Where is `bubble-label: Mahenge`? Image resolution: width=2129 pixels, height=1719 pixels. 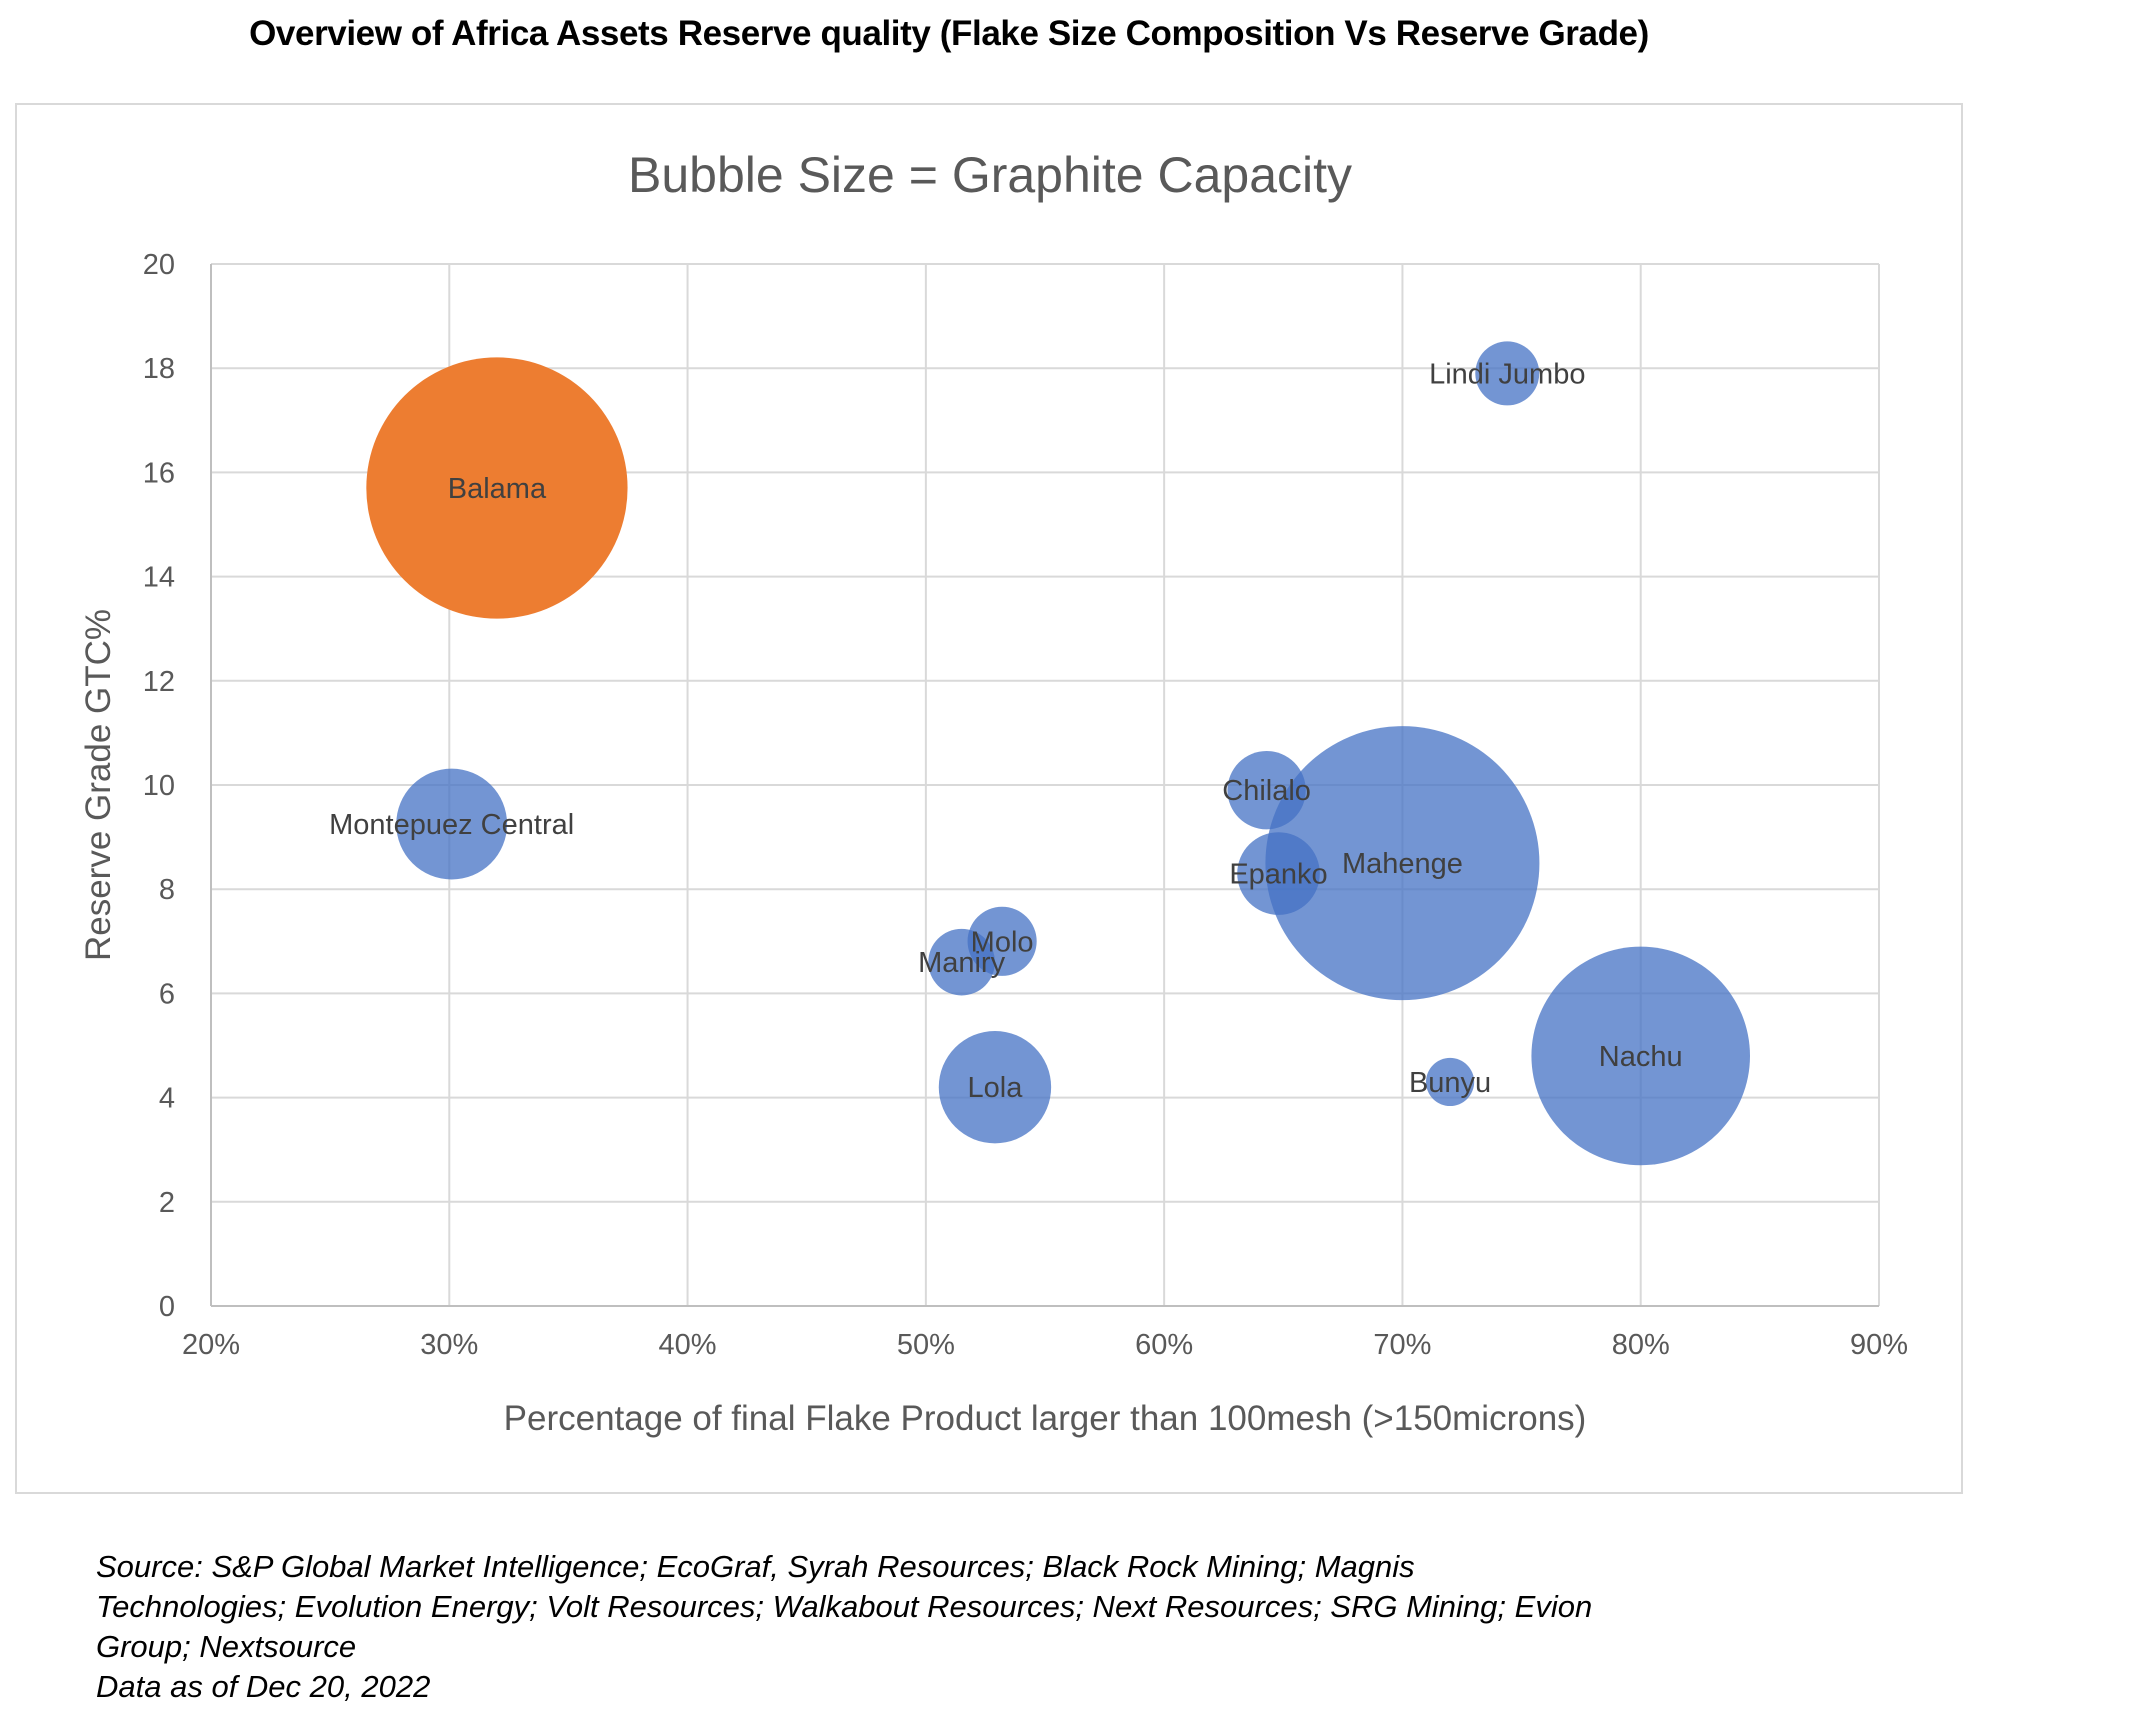 bubble-label: Mahenge is located at coordinates (1402, 864).